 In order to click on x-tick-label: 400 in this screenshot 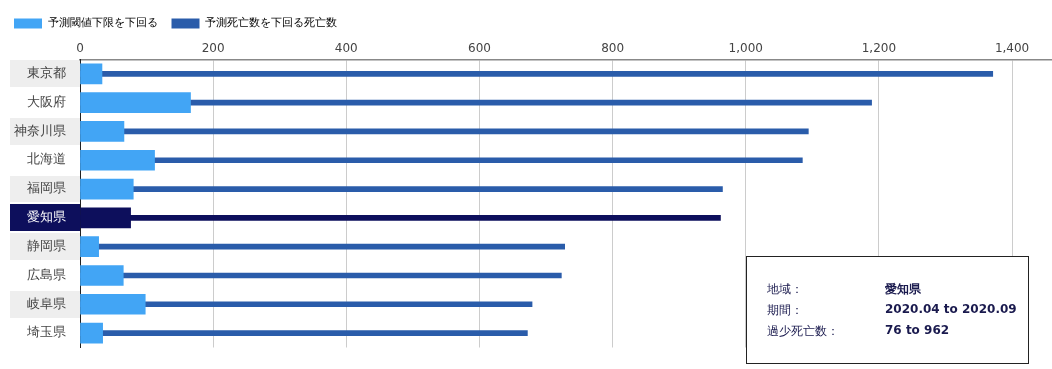, I will do `click(346, 48)`.